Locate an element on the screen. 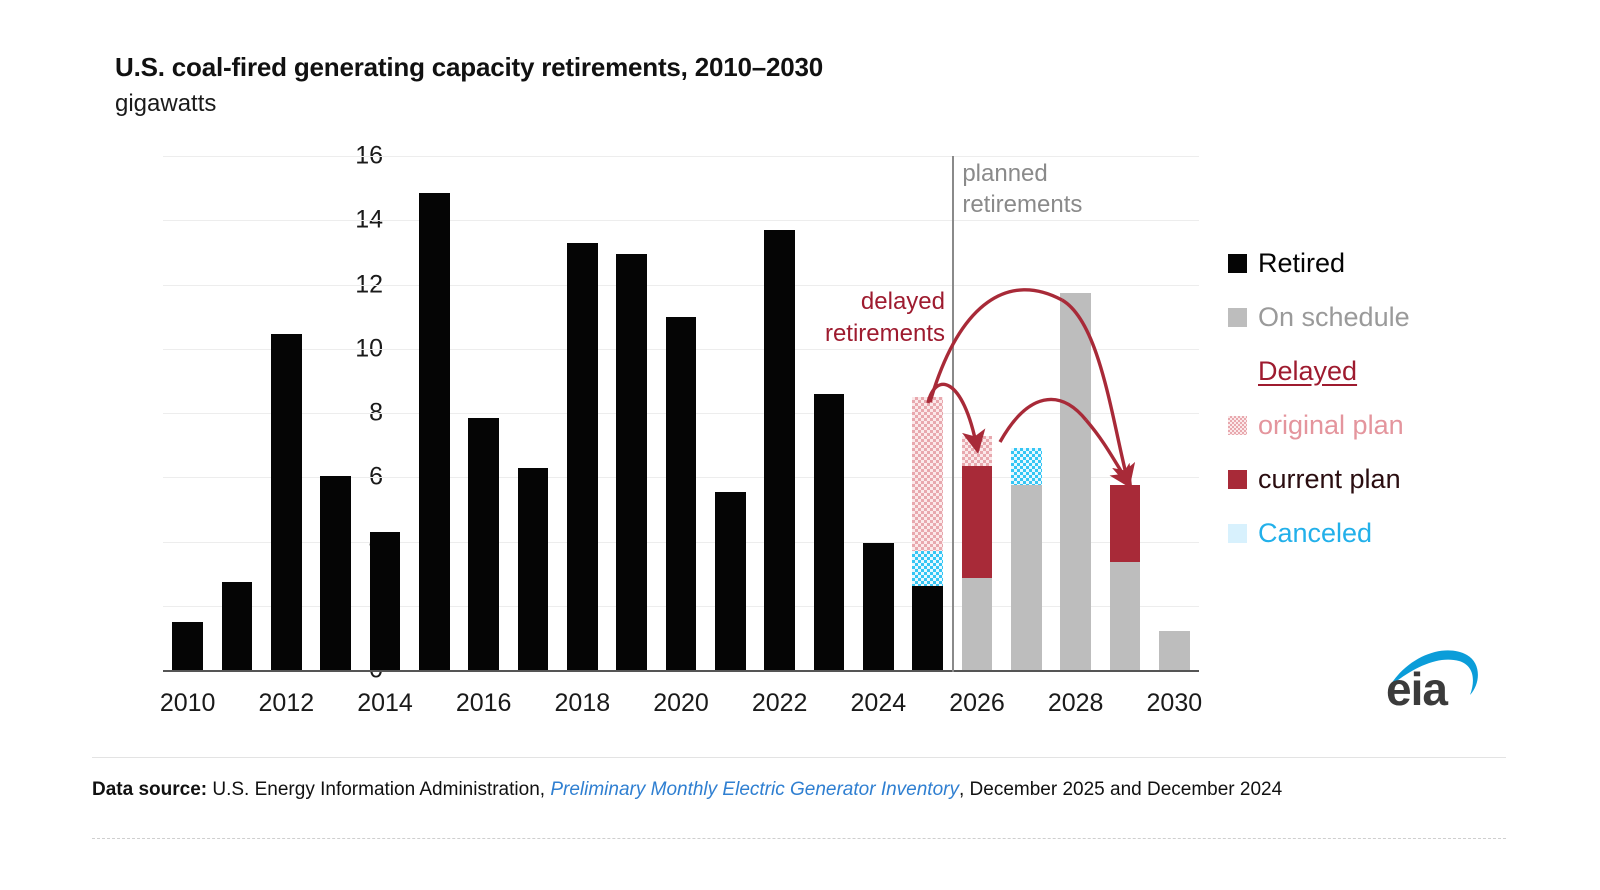  chart-subtitle: gigawatts is located at coordinates (166, 103).